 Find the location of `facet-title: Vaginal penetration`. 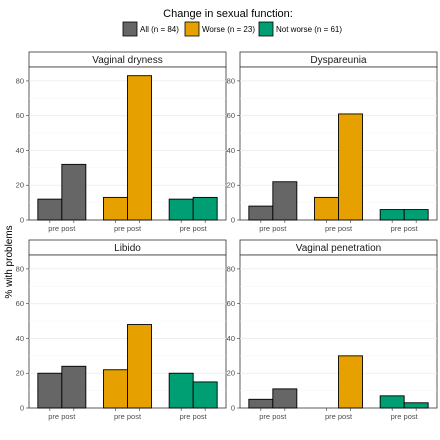

facet-title: Vaginal penetration is located at coordinates (338, 248).